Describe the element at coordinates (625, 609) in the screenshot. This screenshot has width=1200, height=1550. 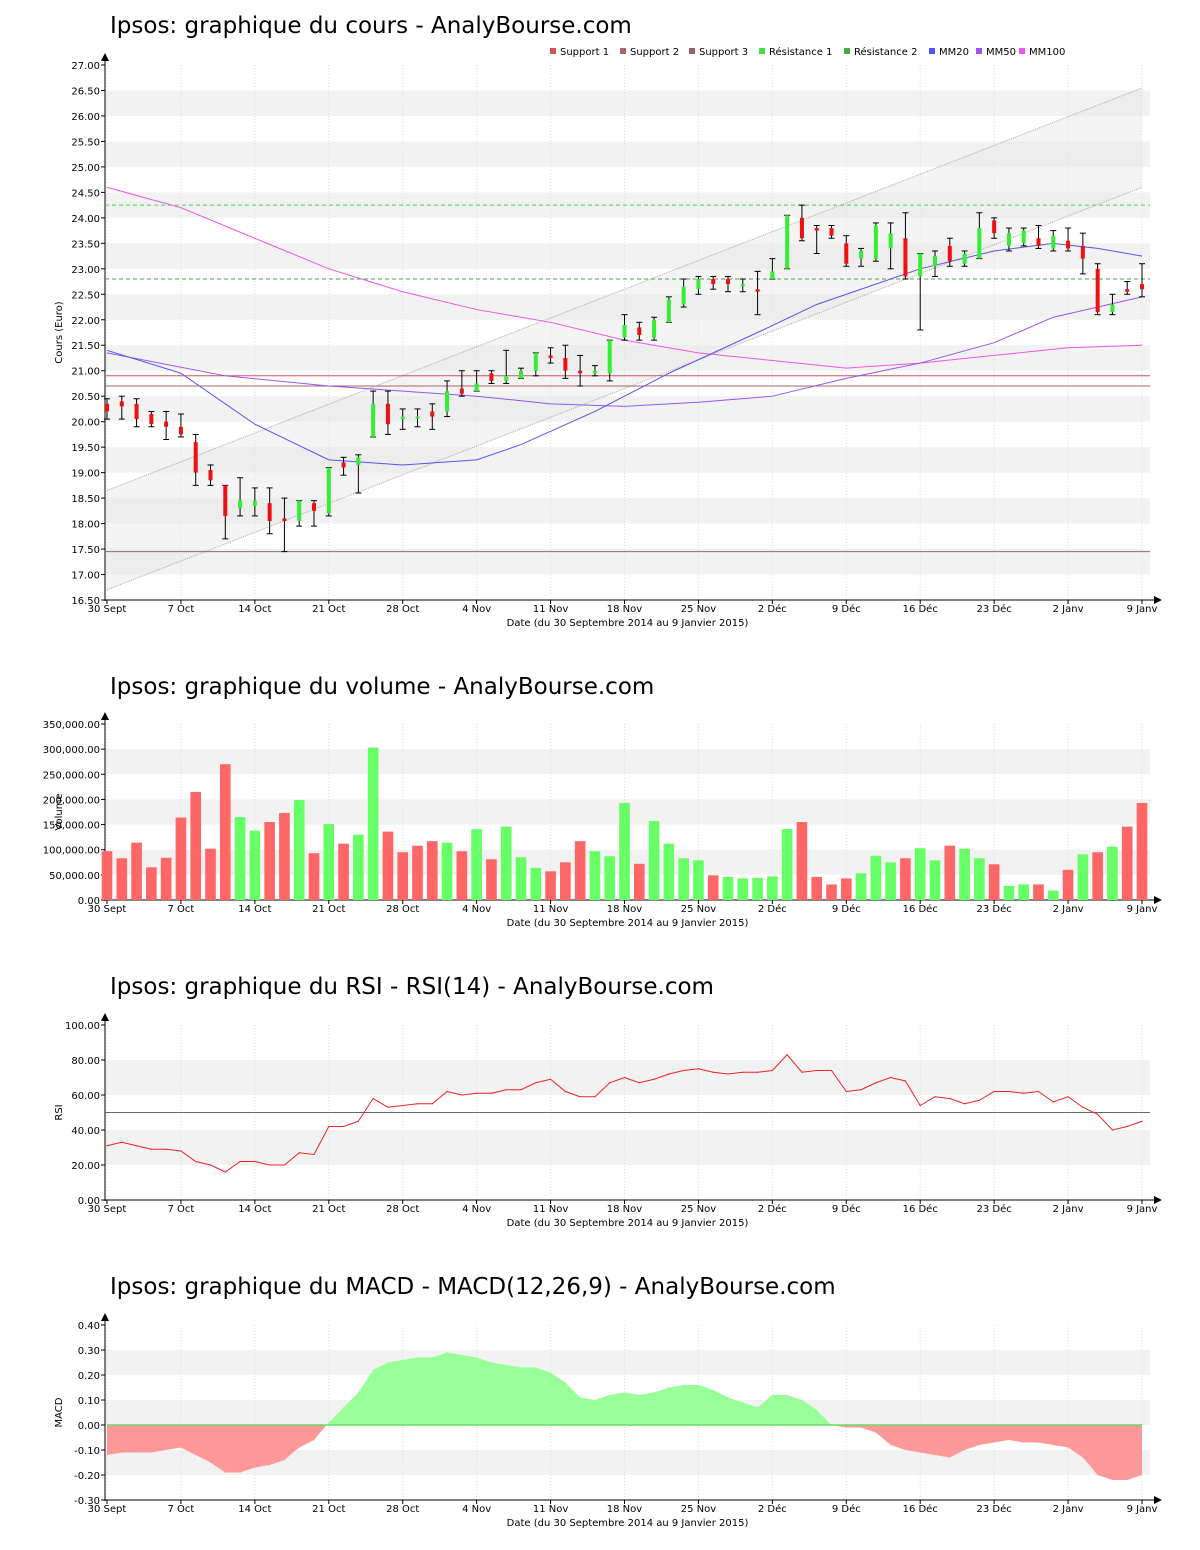
I see `x-tick-label: 18 Nov` at that location.